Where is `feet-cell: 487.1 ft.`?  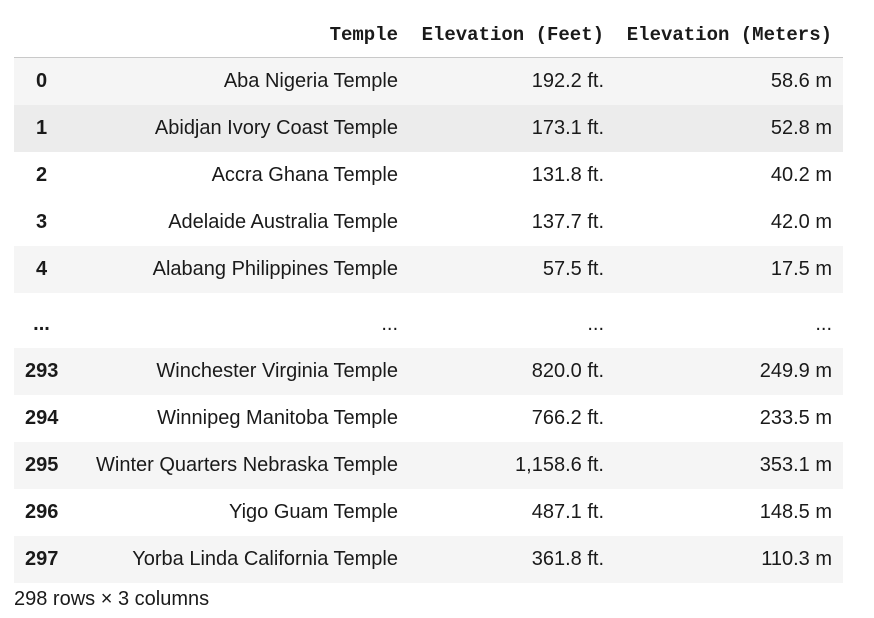 feet-cell: 487.1 ft. is located at coordinates (567, 512).